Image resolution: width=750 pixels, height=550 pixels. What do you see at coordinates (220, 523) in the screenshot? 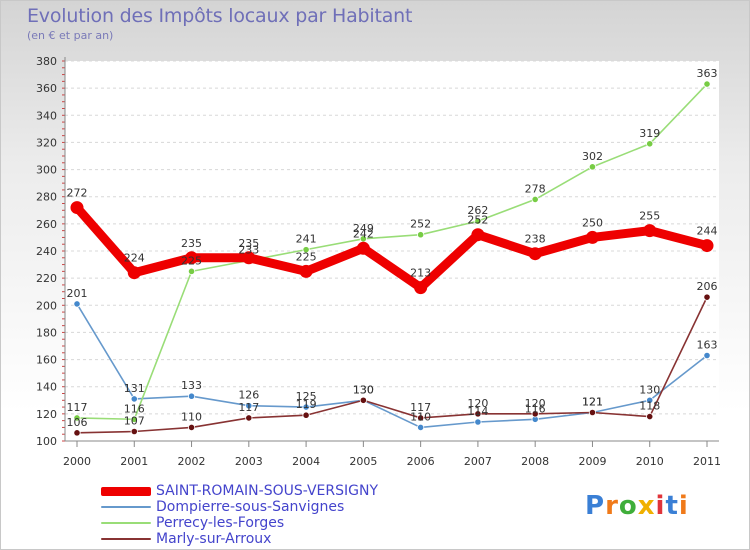
I see `legend-label: Perrecy-les-Forges` at bounding box center [220, 523].